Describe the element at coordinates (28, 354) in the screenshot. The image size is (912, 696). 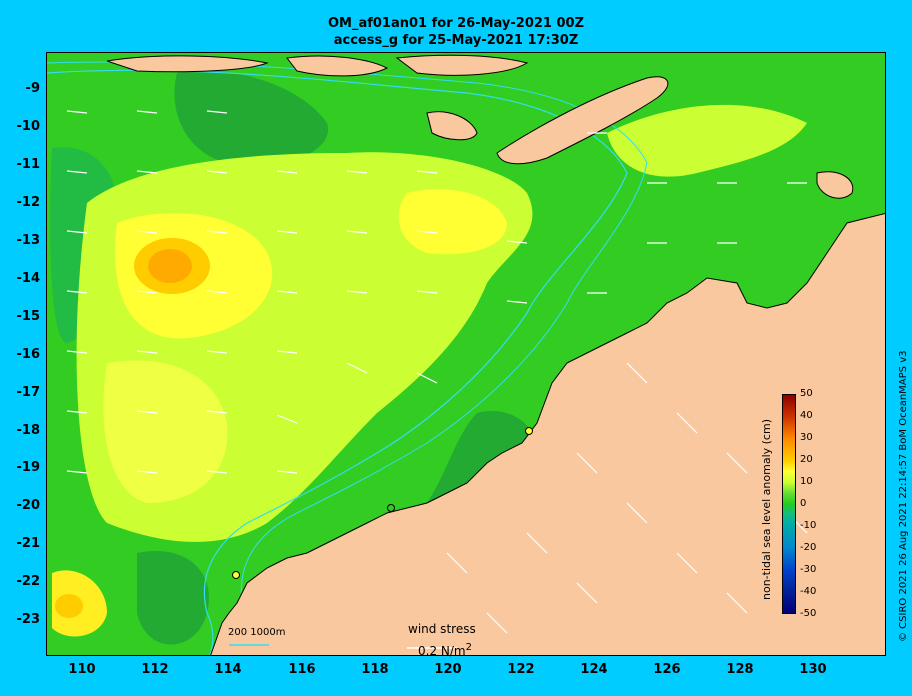
I see `y-tick-label: -16` at that location.